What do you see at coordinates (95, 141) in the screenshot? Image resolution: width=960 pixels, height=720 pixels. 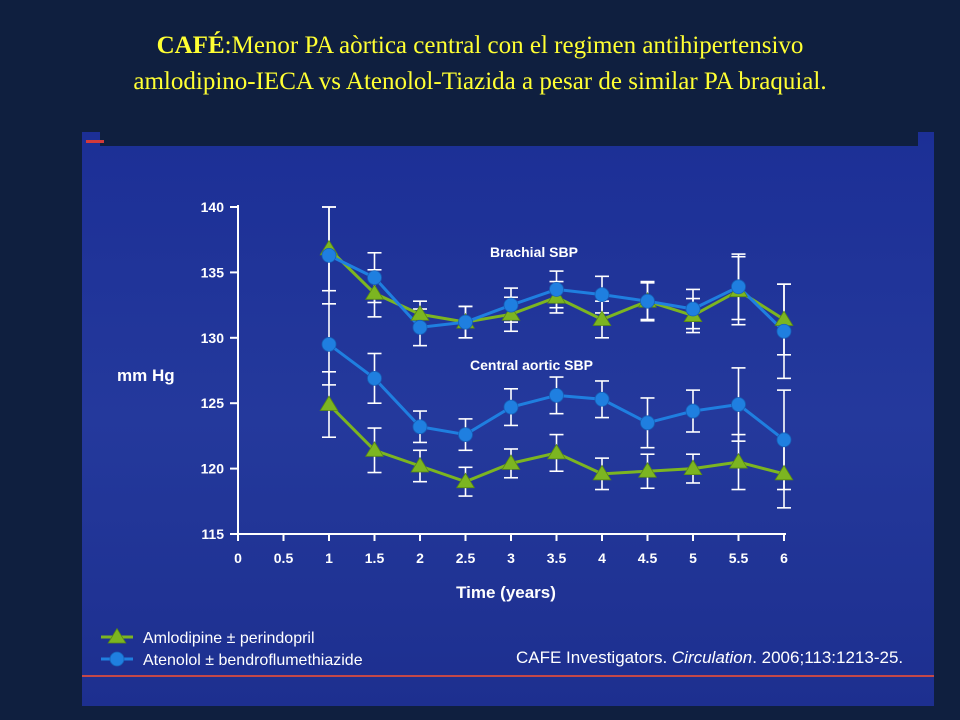 I see `red-accent-dash` at bounding box center [95, 141].